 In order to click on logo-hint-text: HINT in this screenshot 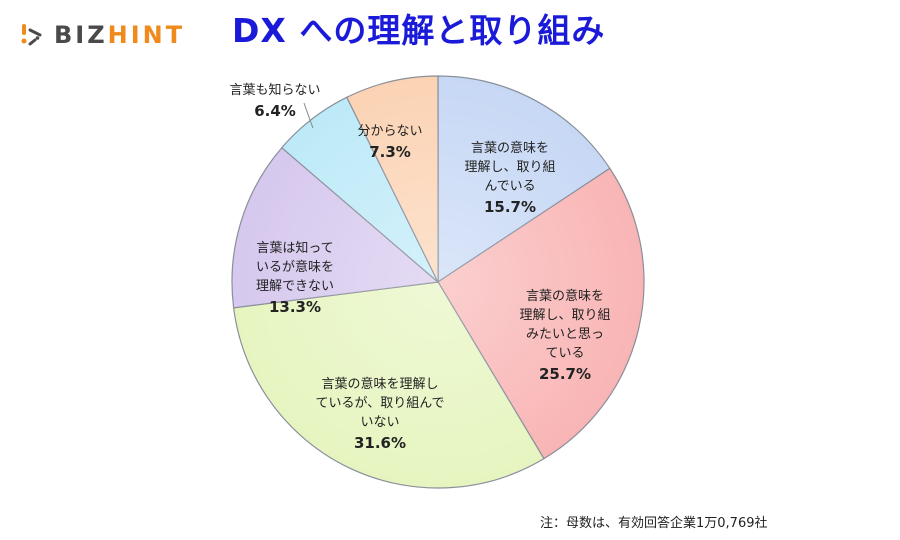, I will do `click(146, 35)`.